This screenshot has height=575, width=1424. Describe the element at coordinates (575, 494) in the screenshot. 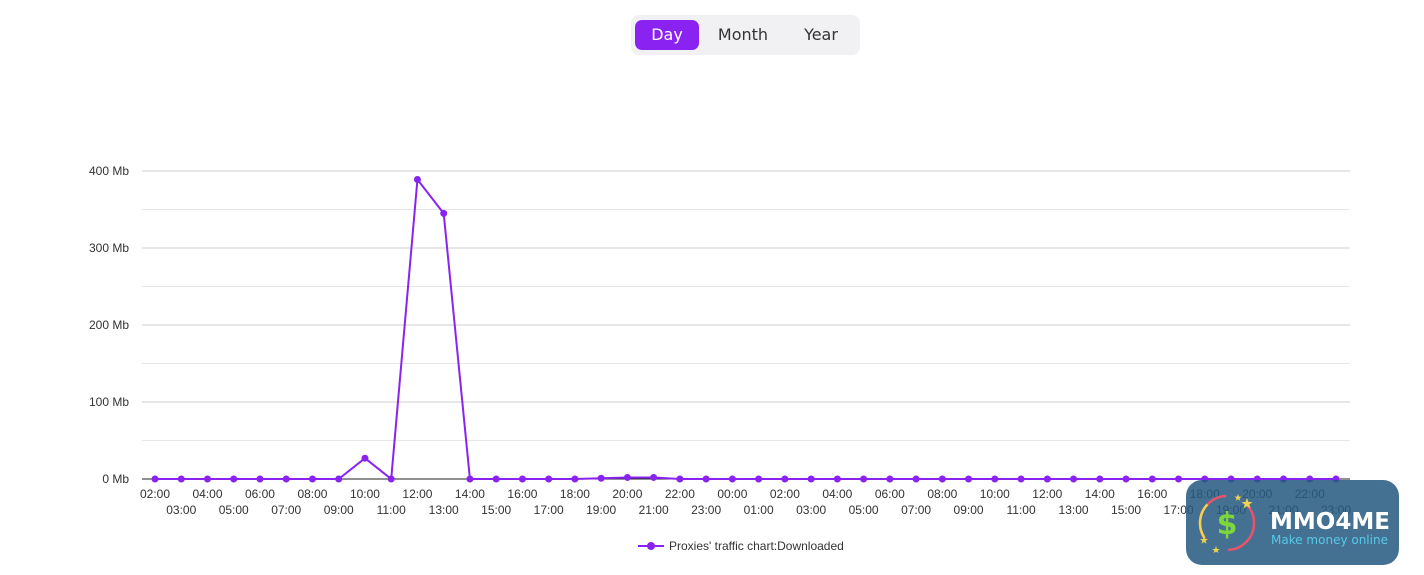

I see `x-tick-label: 18:00` at that location.